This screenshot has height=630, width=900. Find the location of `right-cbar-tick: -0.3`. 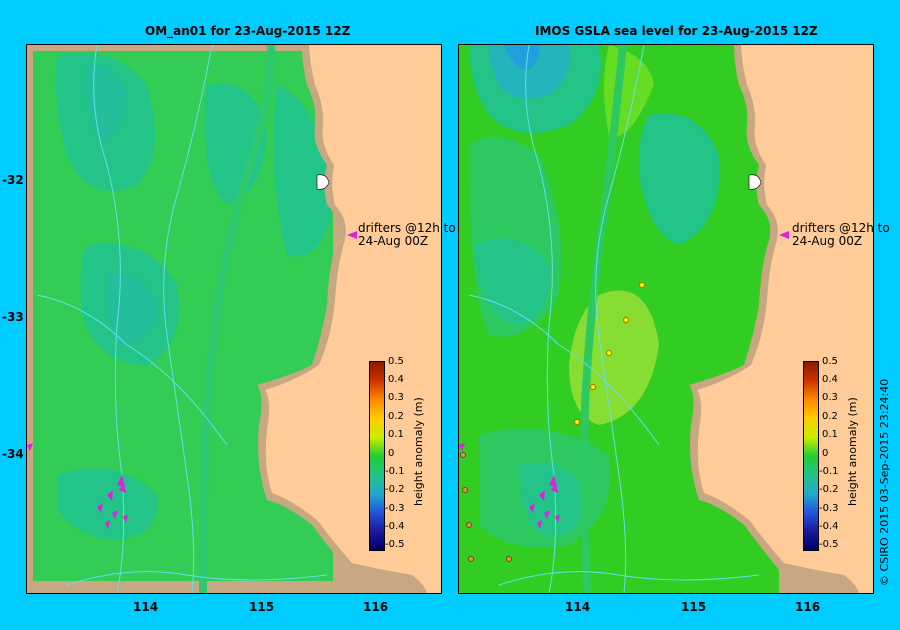

right-cbar-tick: -0.3 is located at coordinates (829, 508).